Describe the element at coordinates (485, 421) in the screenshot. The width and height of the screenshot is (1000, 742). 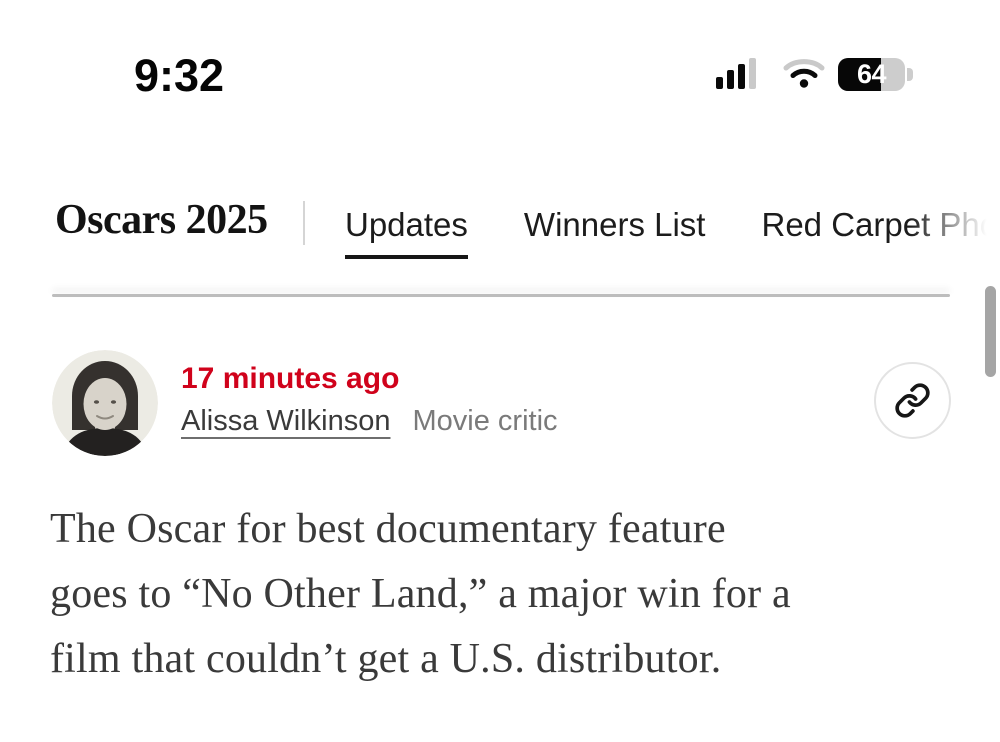
I see `author-role: Movie critic` at that location.